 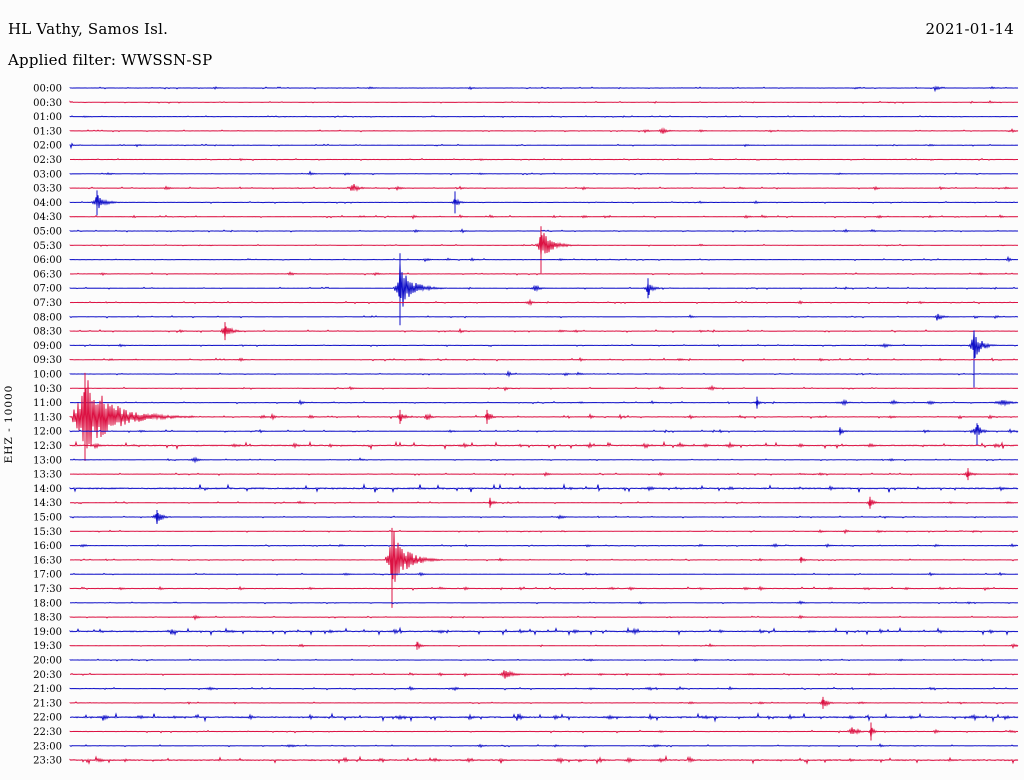 What do you see at coordinates (47, 146) in the screenshot?
I see `time-label: 02:00` at bounding box center [47, 146].